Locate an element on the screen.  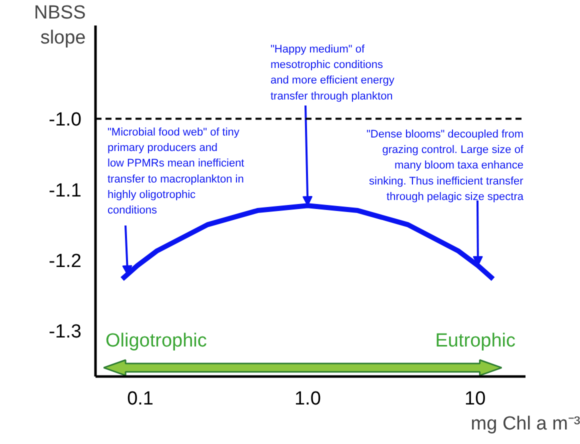
annotation: "Happy medium" of mesotrophic conditions and more efficient energy transfer through plankton is located at coordinates (332, 73).